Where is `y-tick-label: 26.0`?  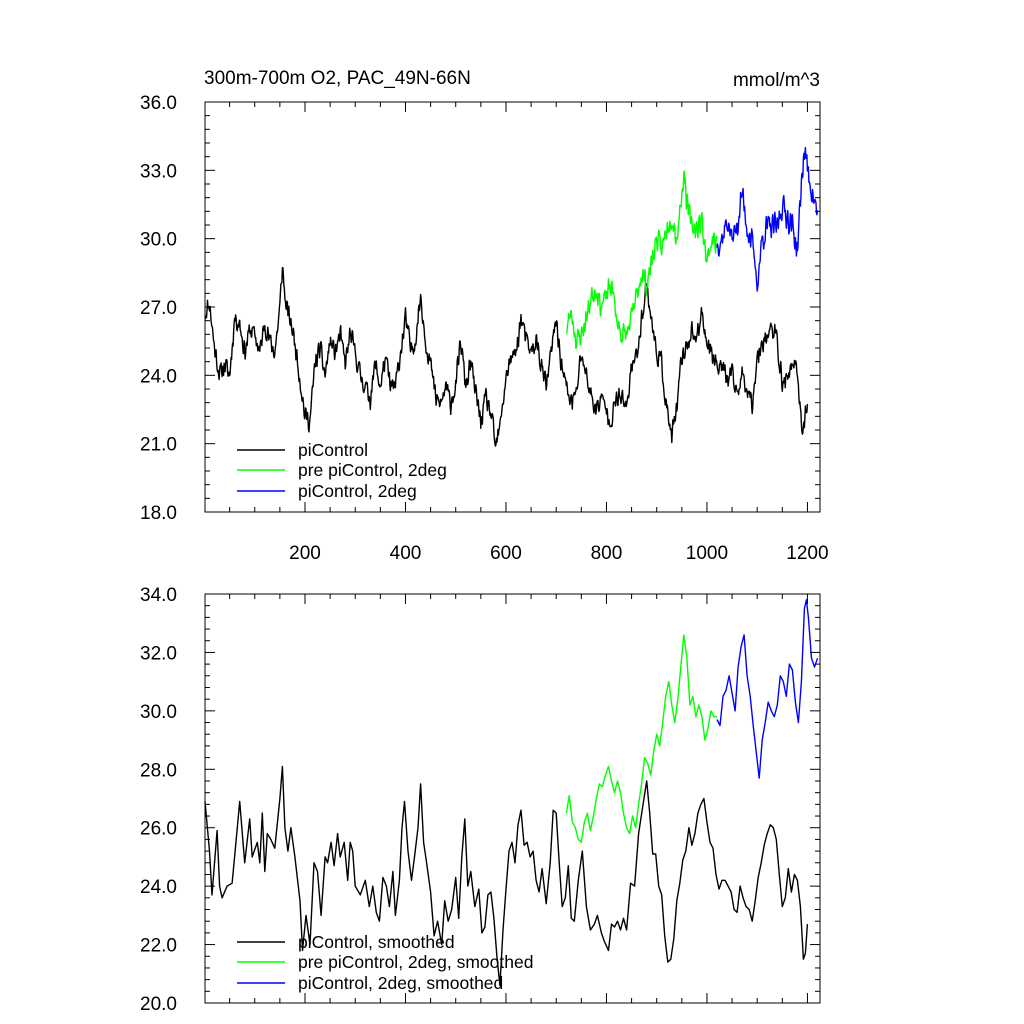 y-tick-label: 26.0 is located at coordinates (158, 829).